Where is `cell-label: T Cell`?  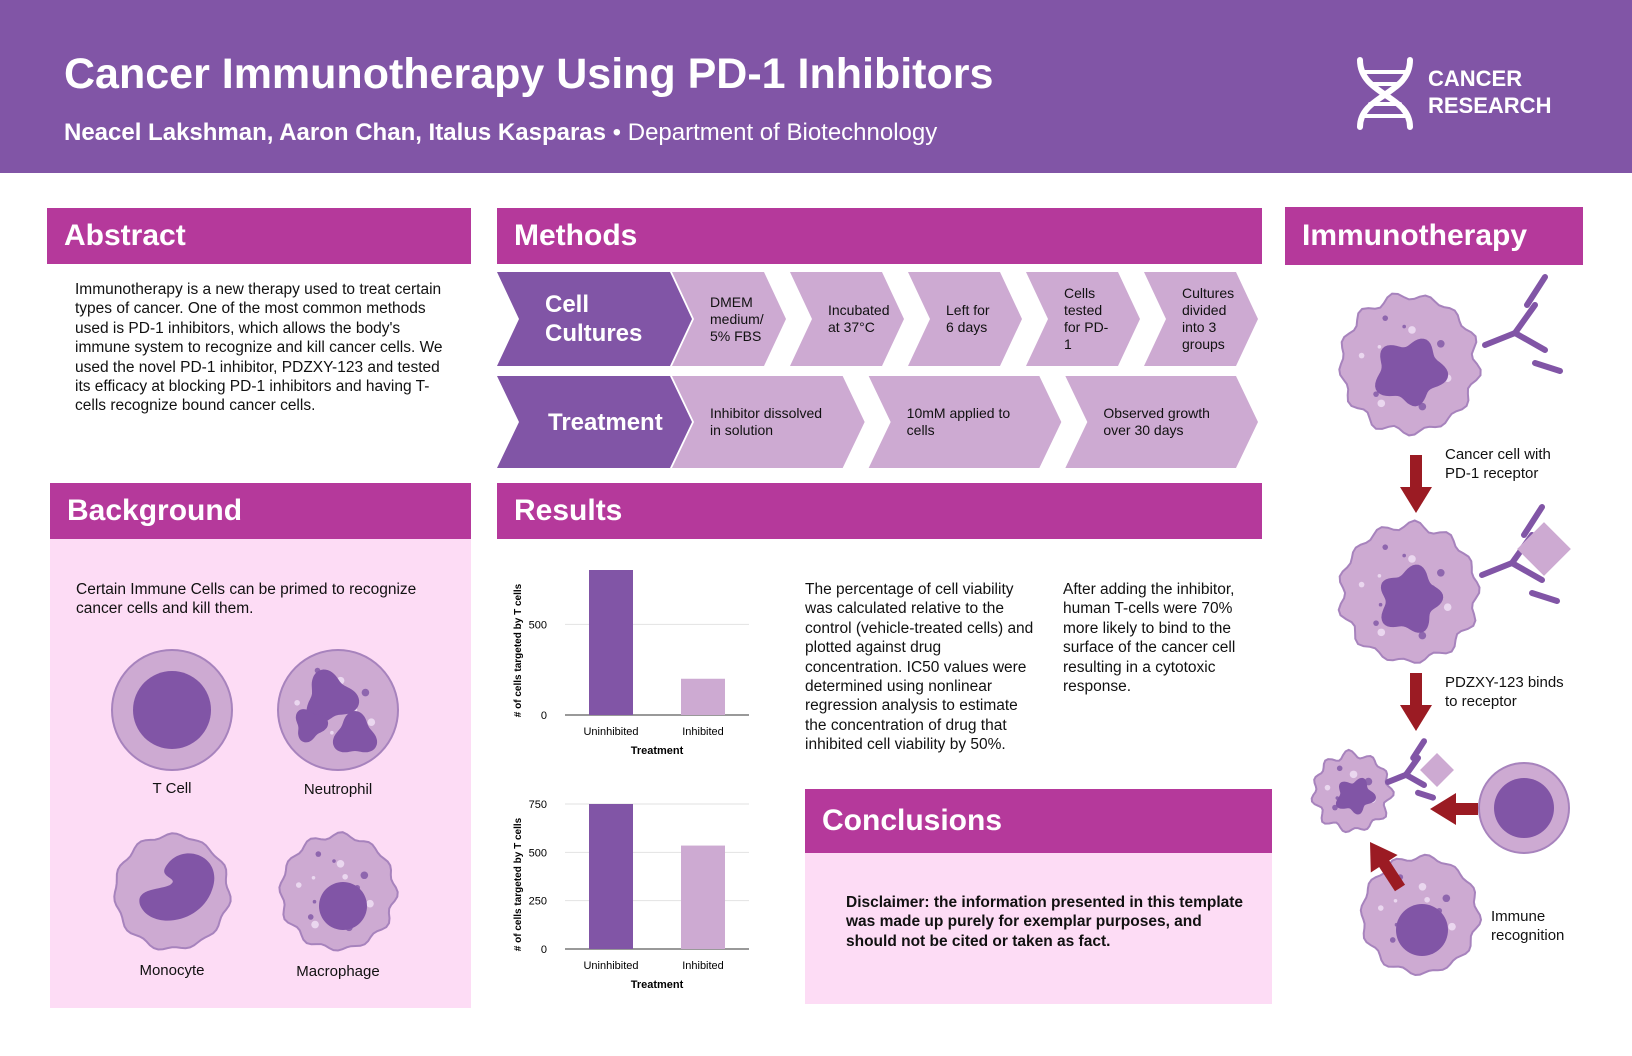 cell-label: T Cell is located at coordinates (172, 788).